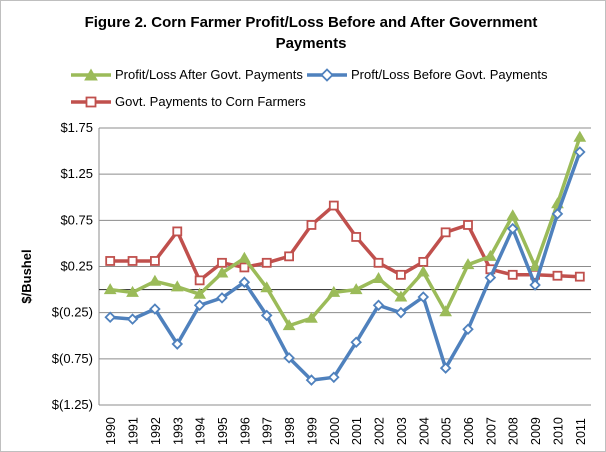 This screenshot has width=606, height=452. I want to click on chart-title-line-2: Payments, so click(311, 43).